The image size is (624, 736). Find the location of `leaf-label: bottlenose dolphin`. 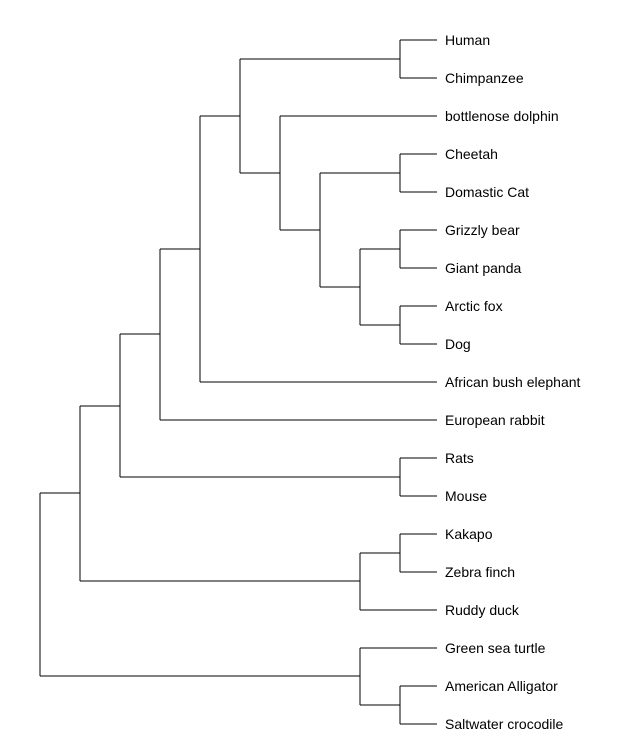

leaf-label: bottlenose dolphin is located at coordinates (502, 116).